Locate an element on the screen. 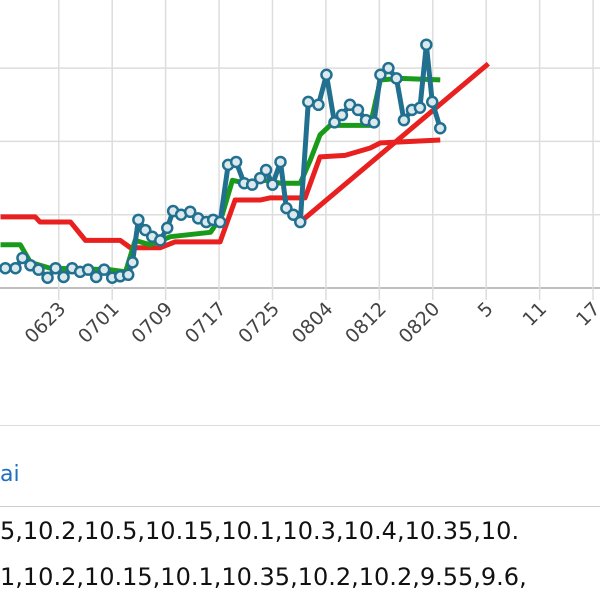 The width and height of the screenshot is (600, 607). x-tick-label: 0804 is located at coordinates (313, 323).